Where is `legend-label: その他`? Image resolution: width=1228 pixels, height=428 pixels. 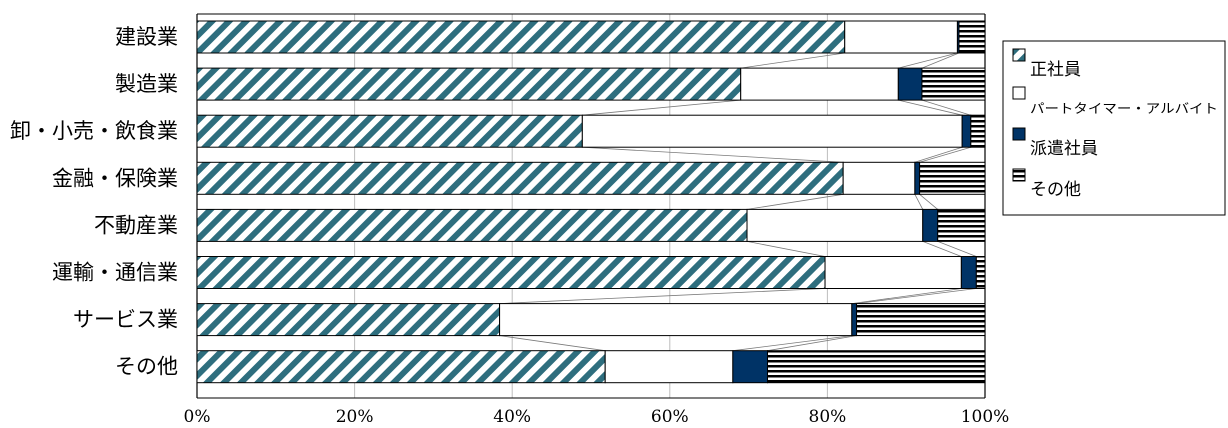 legend-label: その他 is located at coordinates (1055, 190).